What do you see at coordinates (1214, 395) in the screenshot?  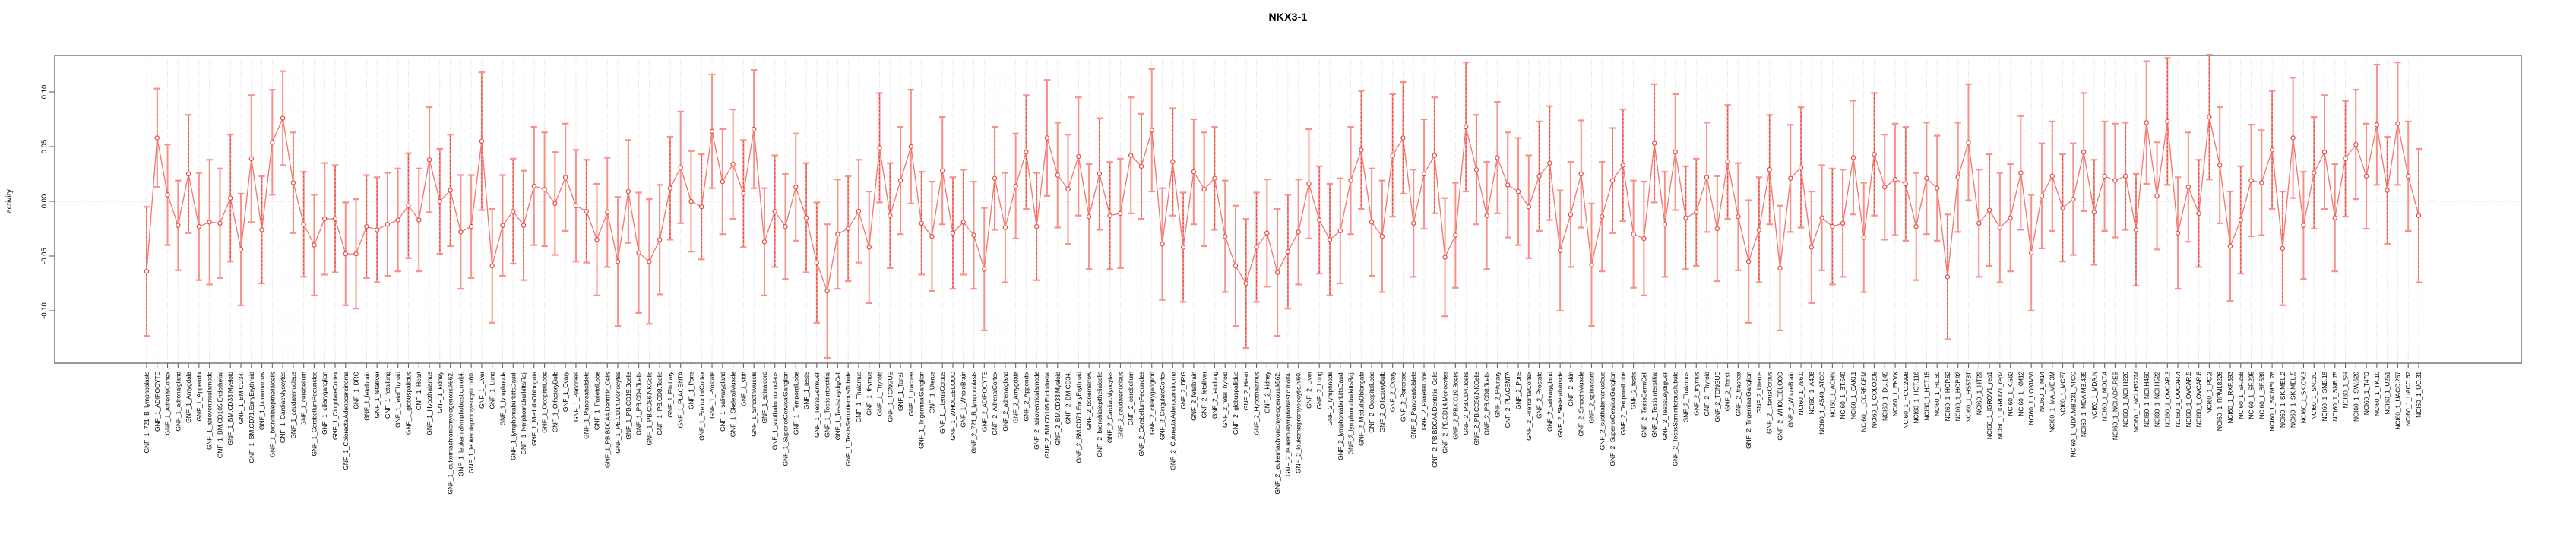 I see `x-tick-label: GNF_2_fetallung` at bounding box center [1214, 395].